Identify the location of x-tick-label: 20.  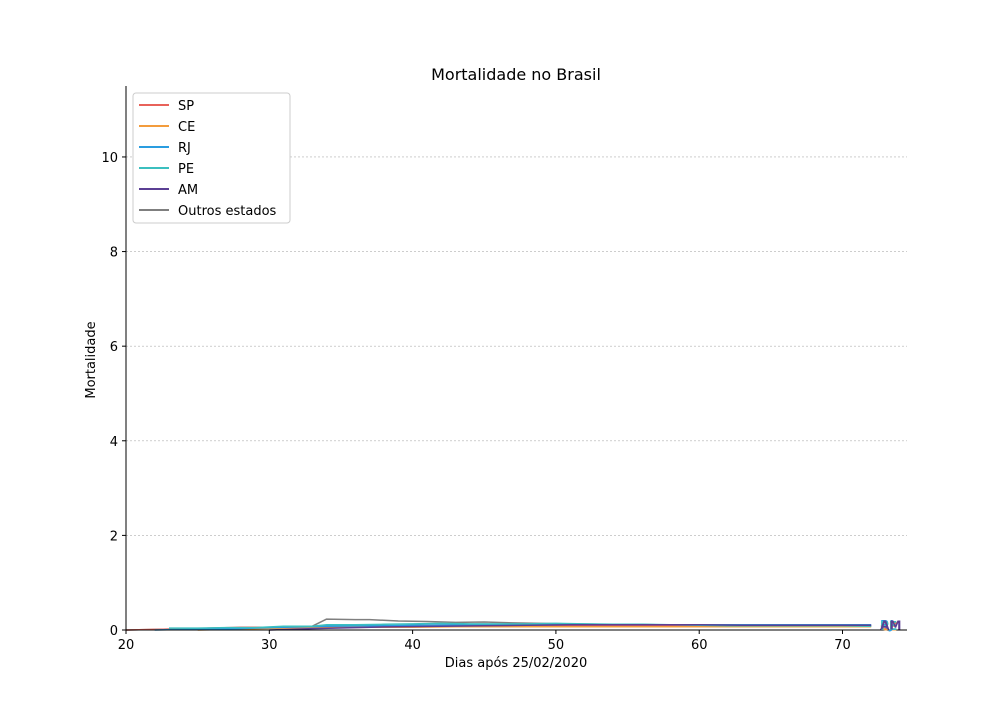
(126, 645).